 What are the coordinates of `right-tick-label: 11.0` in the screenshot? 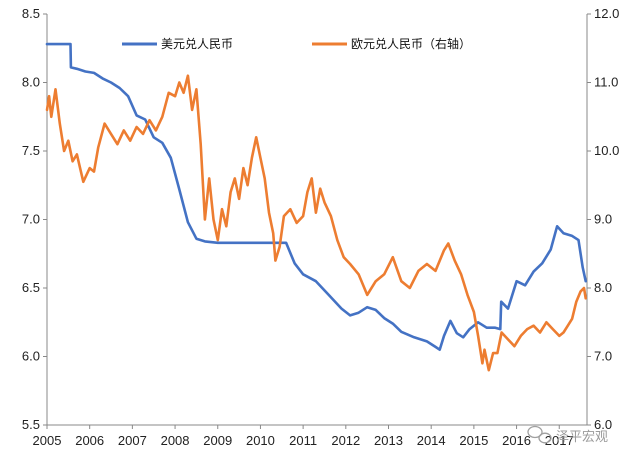 It's located at (606, 82).